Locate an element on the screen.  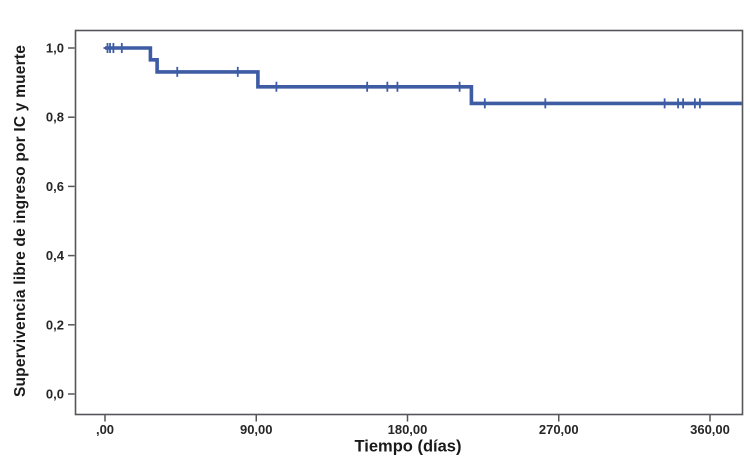
y-tick-label: 1,0 is located at coordinates (55, 48).